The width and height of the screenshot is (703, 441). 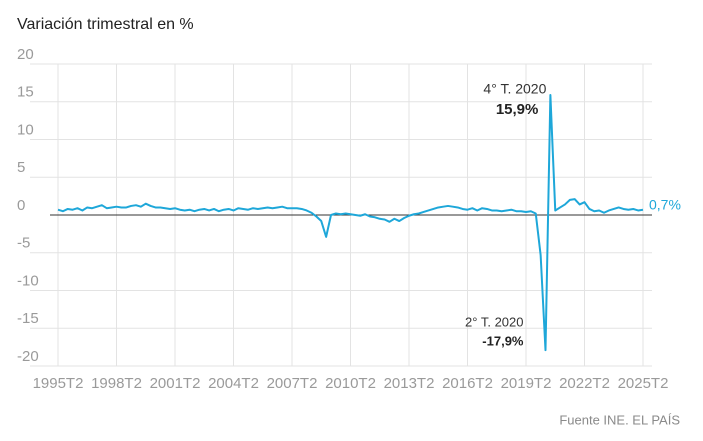 What do you see at coordinates (116, 383) in the screenshot?
I see `x-tick-label: 1998T2` at bounding box center [116, 383].